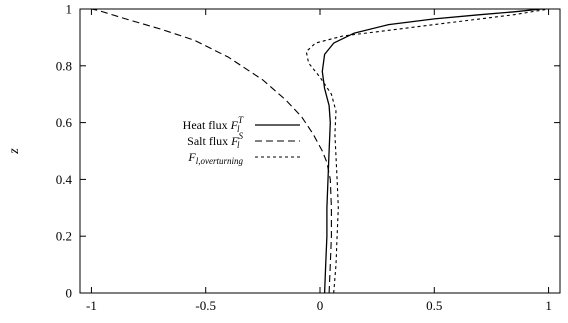 The image size is (568, 323). What do you see at coordinates (213, 124) in the screenshot?
I see `legend-label-0: Heat flux FT l` at bounding box center [213, 124].